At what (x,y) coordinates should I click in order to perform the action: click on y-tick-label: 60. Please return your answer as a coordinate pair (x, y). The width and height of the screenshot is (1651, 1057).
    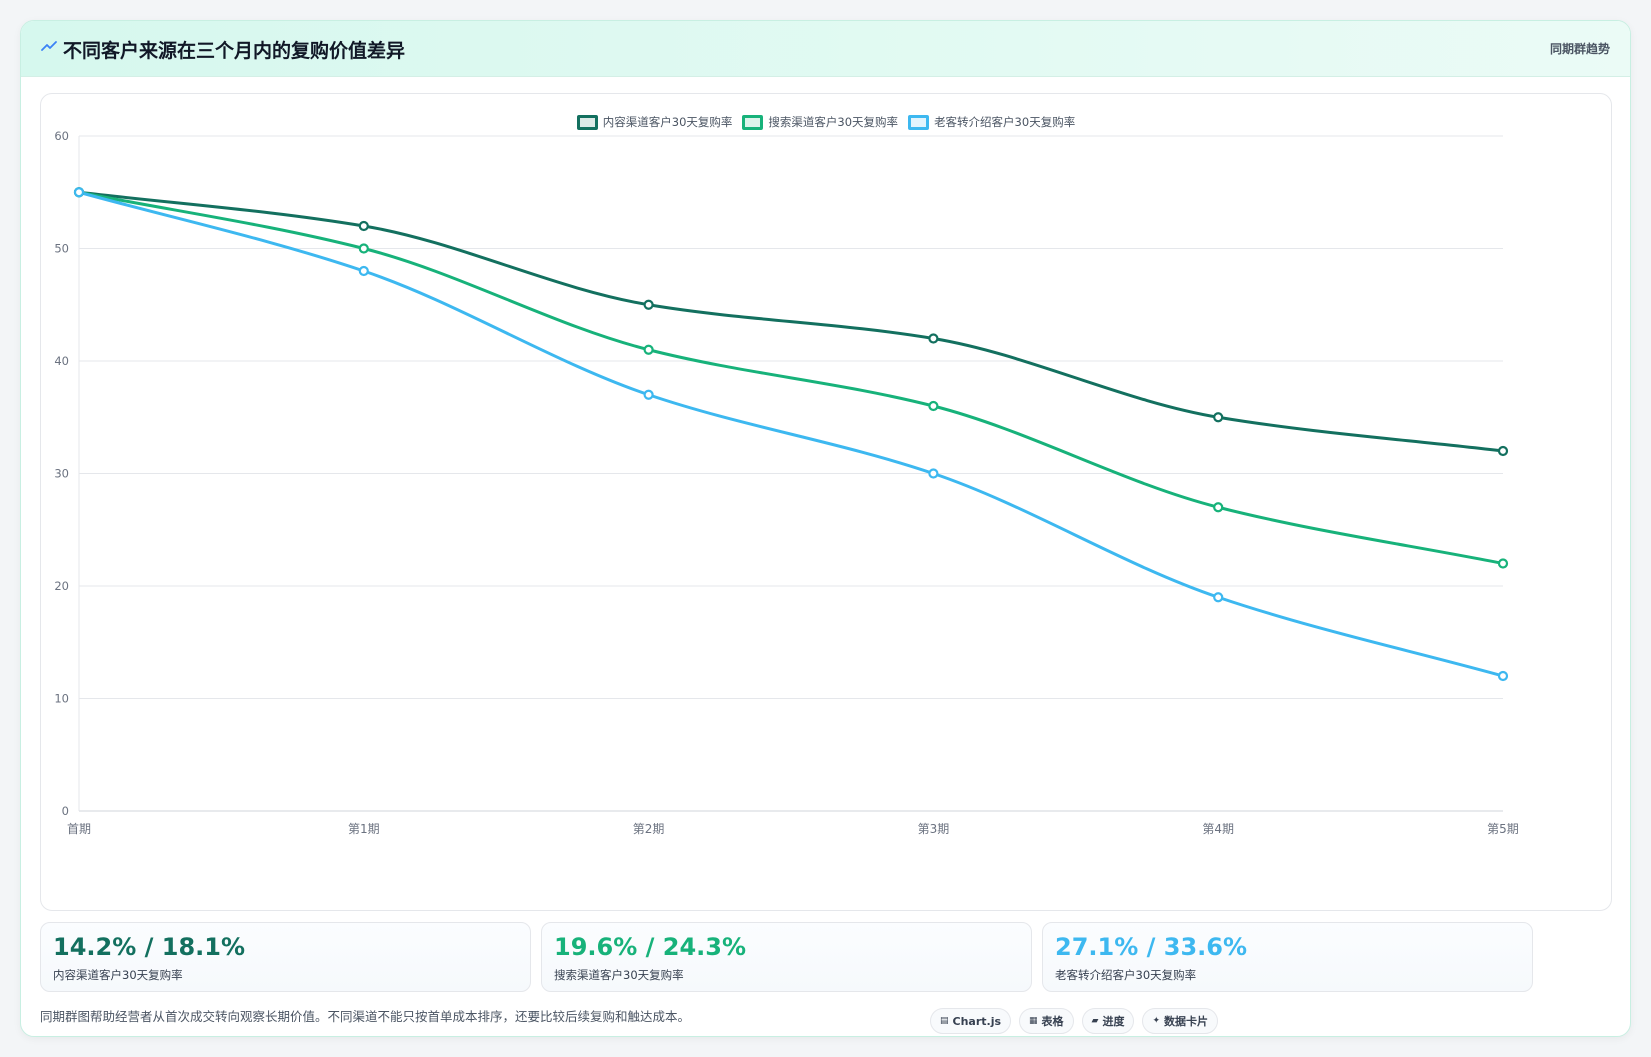
    Looking at the image, I should click on (61, 136).